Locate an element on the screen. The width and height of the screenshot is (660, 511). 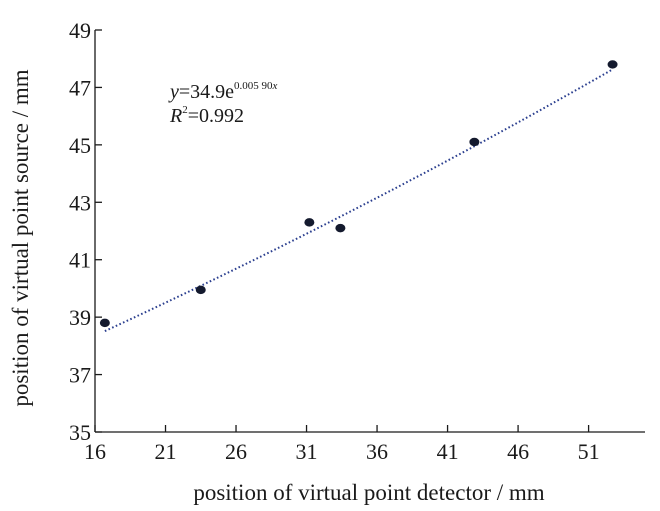
equation-y: y is located at coordinates (173, 92).